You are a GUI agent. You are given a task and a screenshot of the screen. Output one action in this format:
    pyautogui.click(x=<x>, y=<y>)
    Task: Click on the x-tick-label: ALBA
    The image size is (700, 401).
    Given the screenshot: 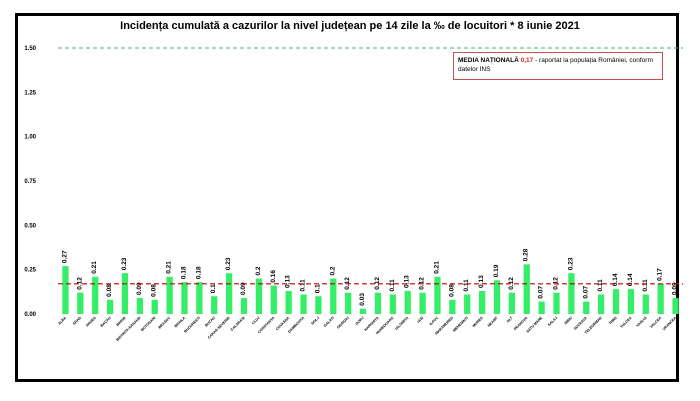 What is the action you would take?
    pyautogui.click(x=62, y=321)
    